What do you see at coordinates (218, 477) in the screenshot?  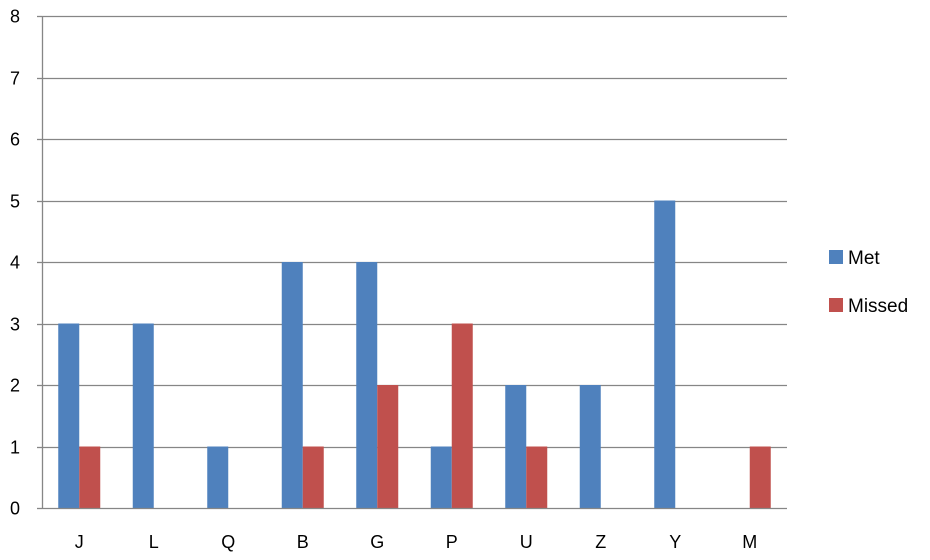 I see `bar-met-q` at bounding box center [218, 477].